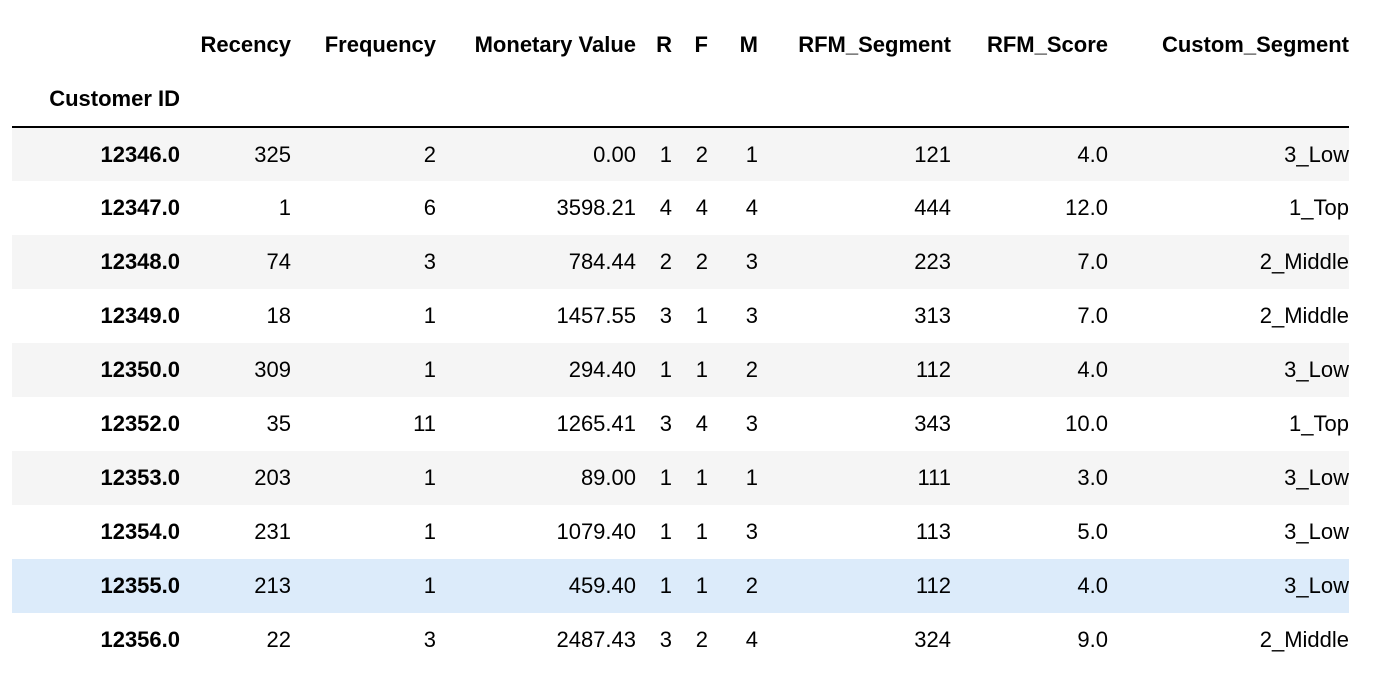 Image resolution: width=1378 pixels, height=682 pixels. Describe the element at coordinates (680, 370) in the screenshot. I see `table-row: 12350.0 309 1 294.40 1 1 2 112 4.0 3_Low` at that location.